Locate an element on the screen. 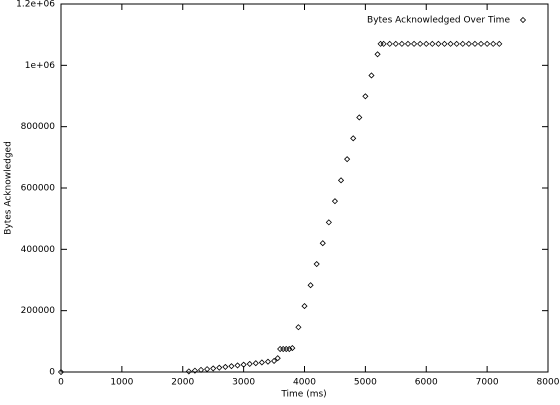 The image size is (560, 405). x-tick-label: 4000 is located at coordinates (304, 383).